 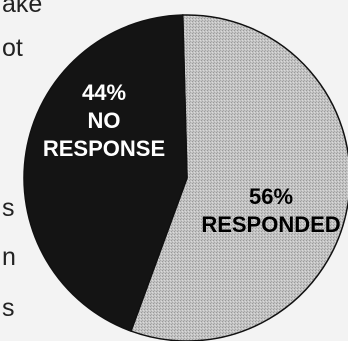 I want to click on text-fragment-n: n, so click(x=9, y=257).